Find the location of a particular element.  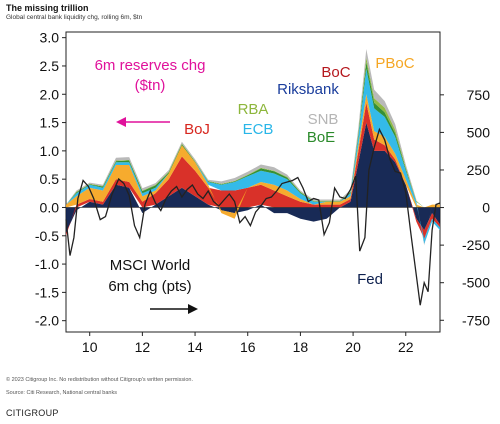

x-tick-label: 20 is located at coordinates (353, 347).